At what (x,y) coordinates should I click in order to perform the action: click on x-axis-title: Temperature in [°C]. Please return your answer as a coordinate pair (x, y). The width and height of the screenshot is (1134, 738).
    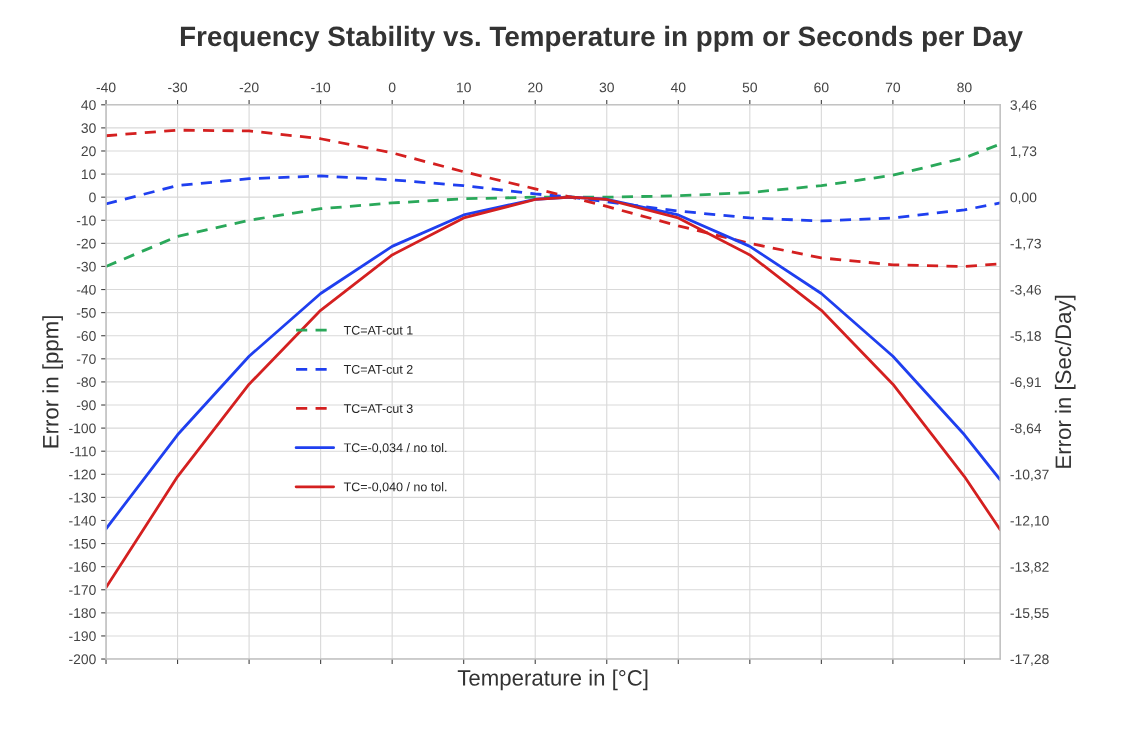
    Looking at the image, I should click on (552, 680).